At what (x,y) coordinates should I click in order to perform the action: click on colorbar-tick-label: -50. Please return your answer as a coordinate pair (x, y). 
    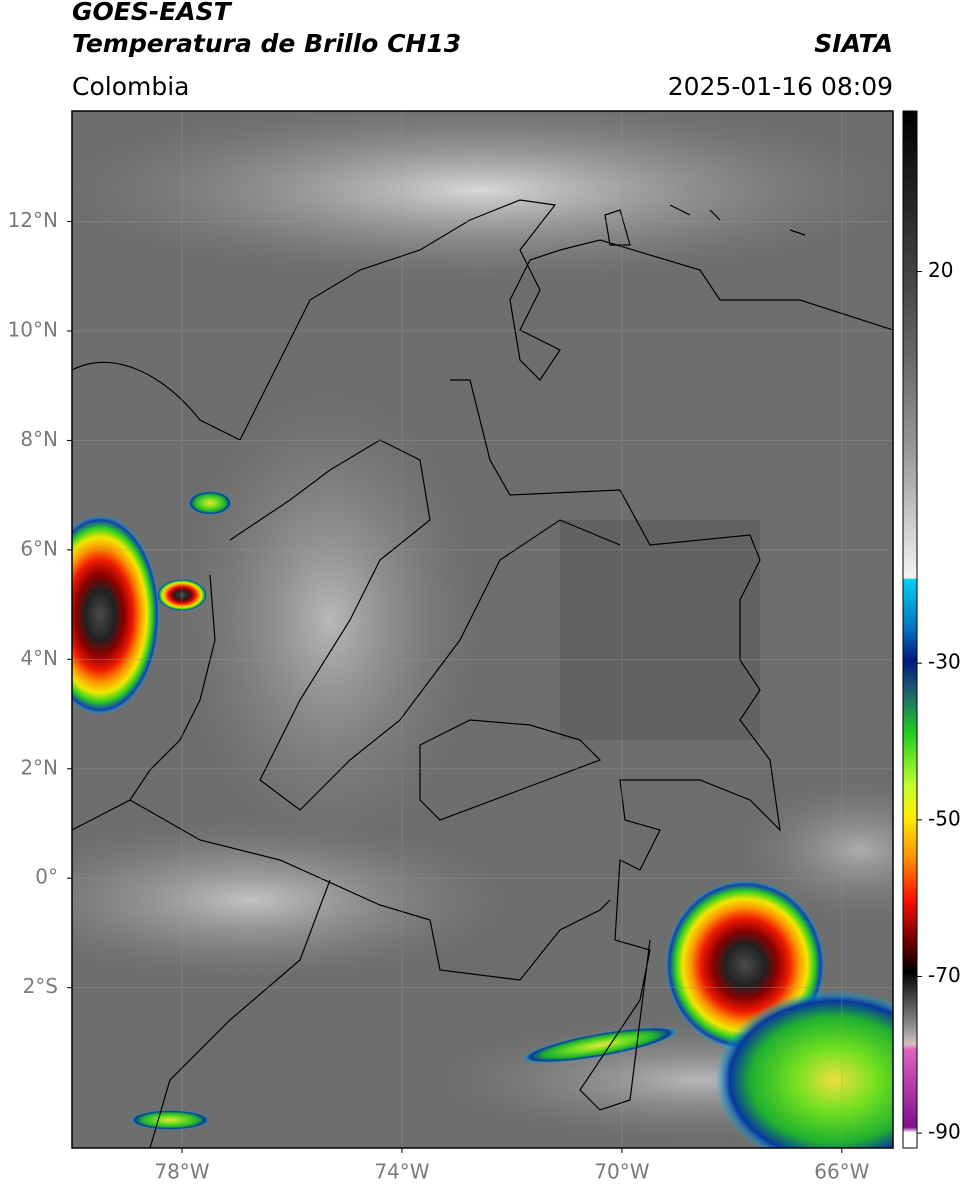
    Looking at the image, I should click on (944, 818).